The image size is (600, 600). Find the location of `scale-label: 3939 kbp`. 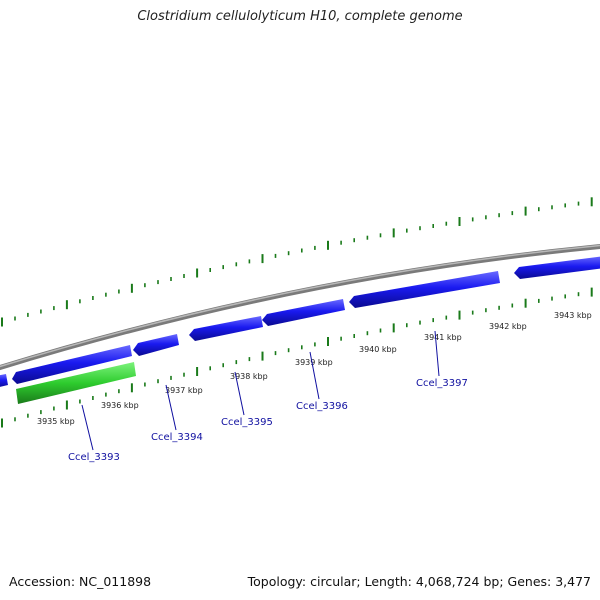

scale-label: 3939 kbp is located at coordinates (314, 362).